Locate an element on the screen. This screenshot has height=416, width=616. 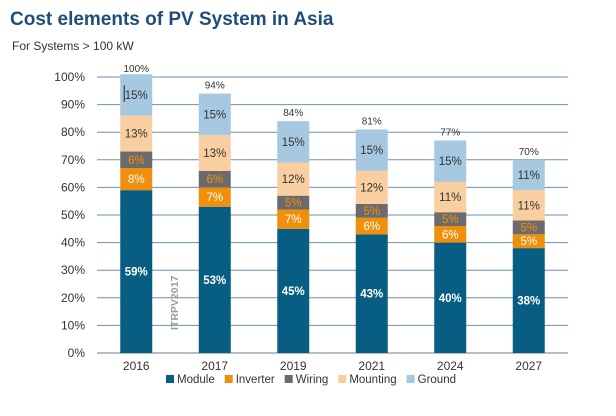
y-tick-label: 50% is located at coordinates (73, 215).